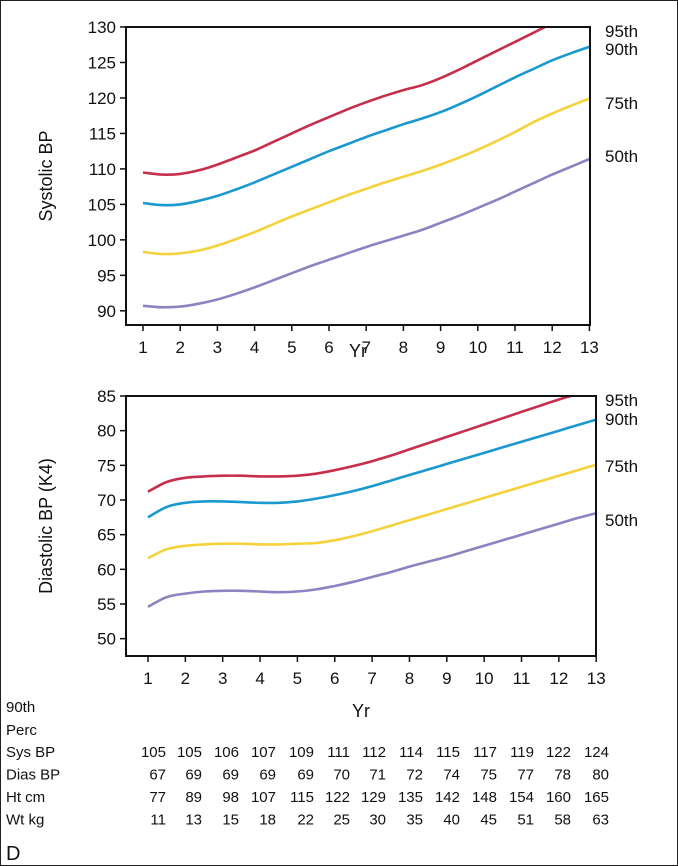  What do you see at coordinates (477, 347) in the screenshot?
I see `x-tick-label: 10` at bounding box center [477, 347].